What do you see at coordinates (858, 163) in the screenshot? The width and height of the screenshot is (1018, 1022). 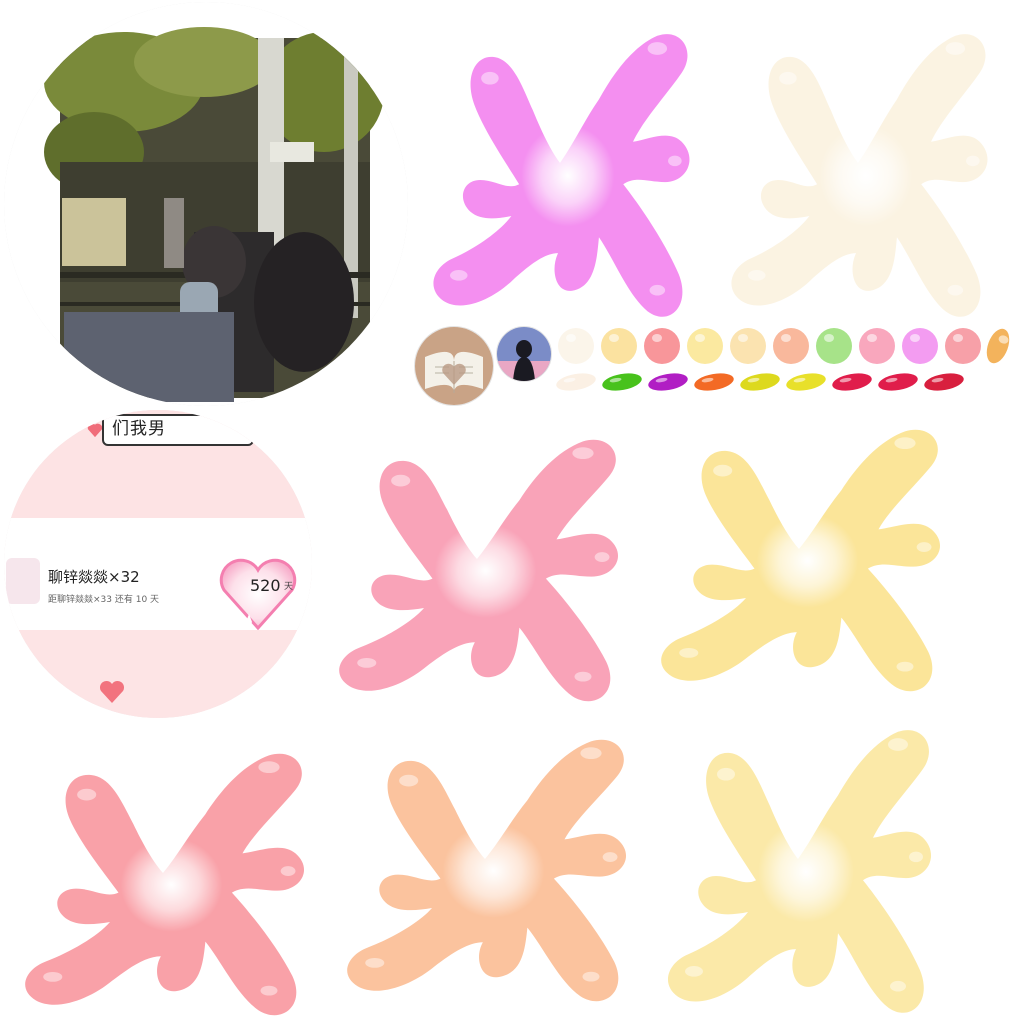 I see `splat-cream-faded` at bounding box center [858, 163].